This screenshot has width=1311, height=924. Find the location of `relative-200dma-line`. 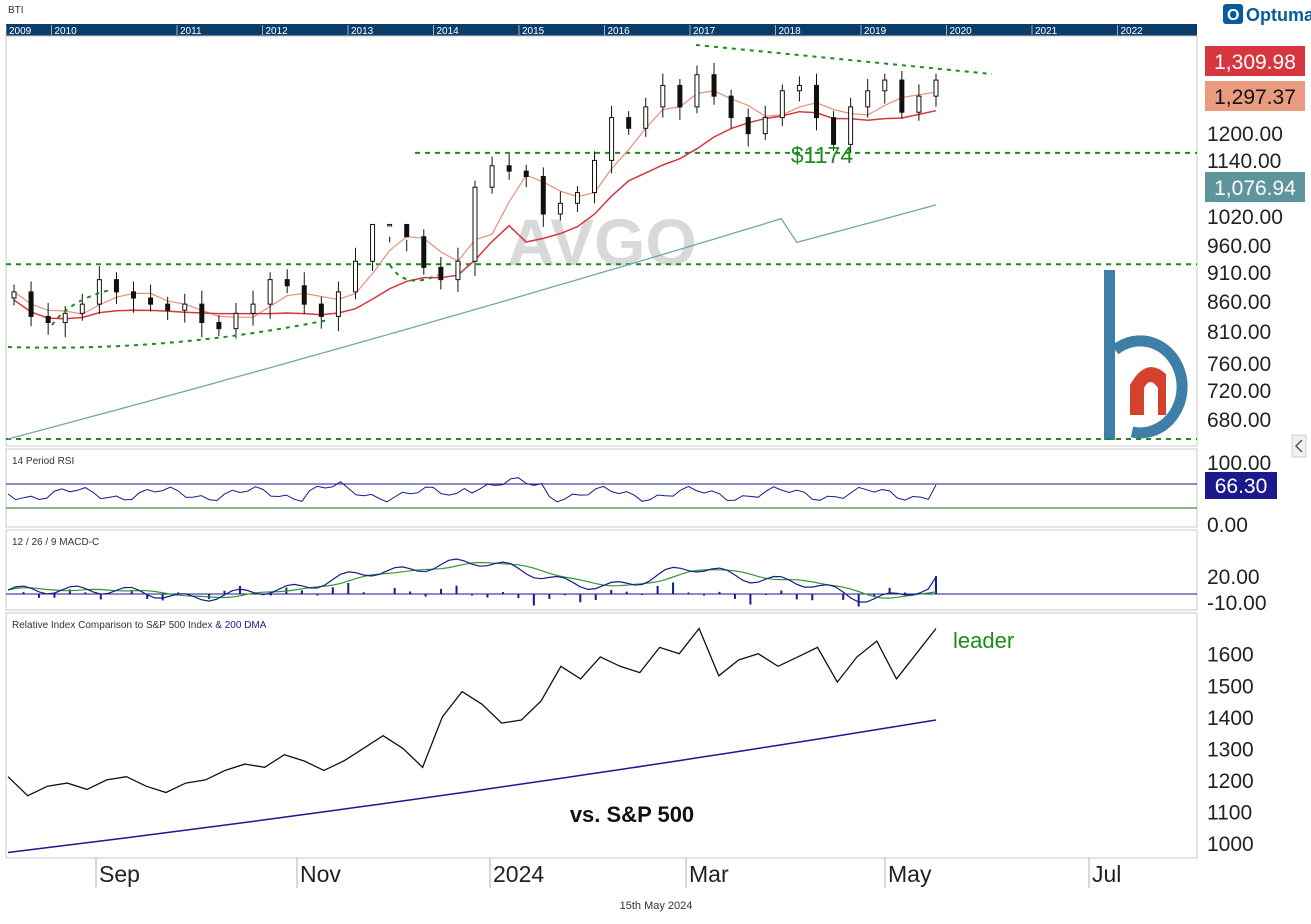

relative-200dma-line is located at coordinates (472, 786).